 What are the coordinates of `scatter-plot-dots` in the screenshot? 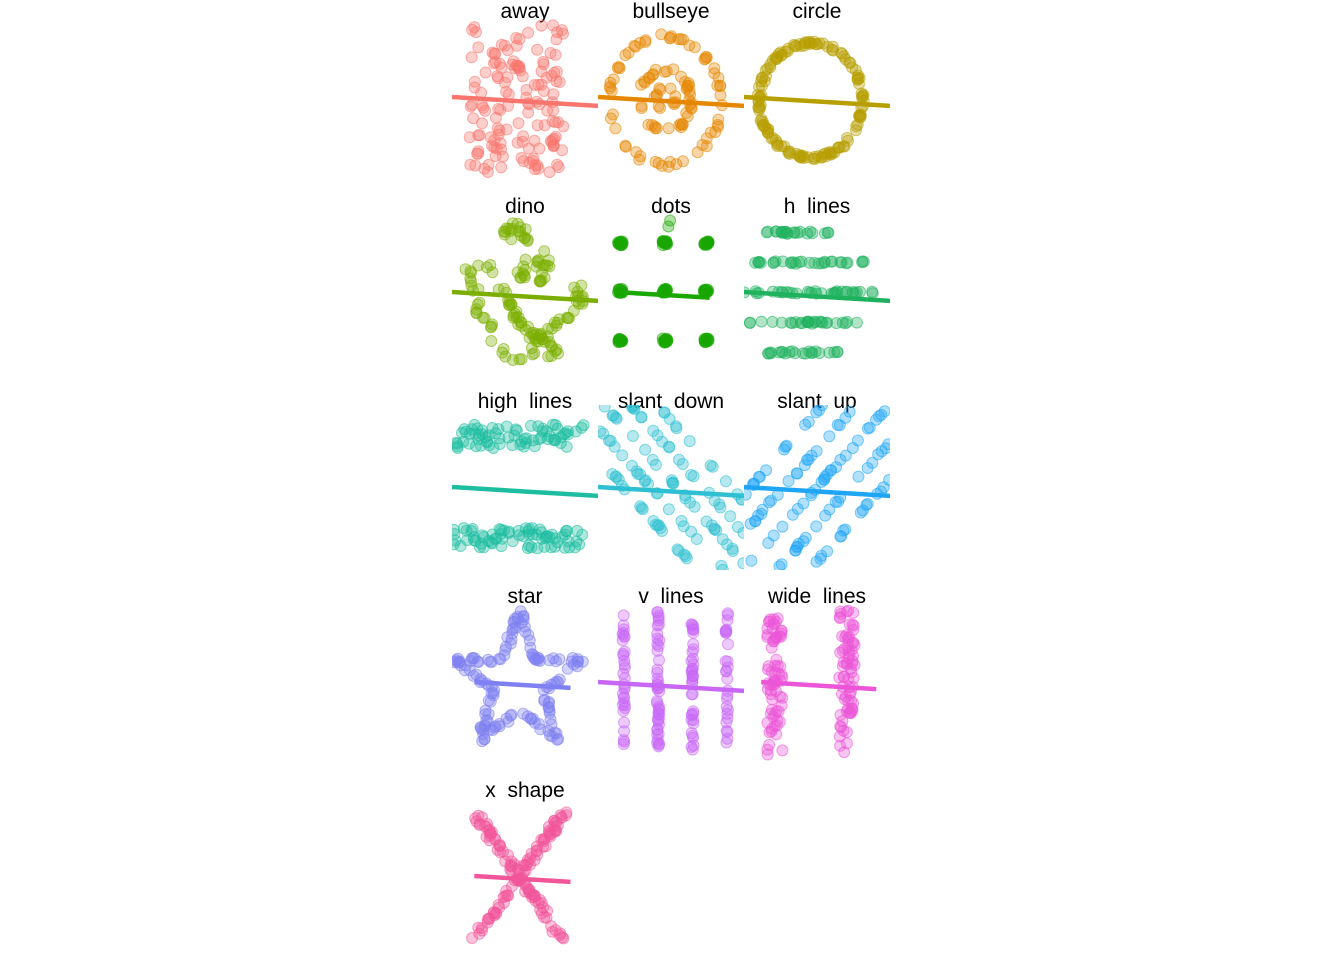 It's located at (663, 281).